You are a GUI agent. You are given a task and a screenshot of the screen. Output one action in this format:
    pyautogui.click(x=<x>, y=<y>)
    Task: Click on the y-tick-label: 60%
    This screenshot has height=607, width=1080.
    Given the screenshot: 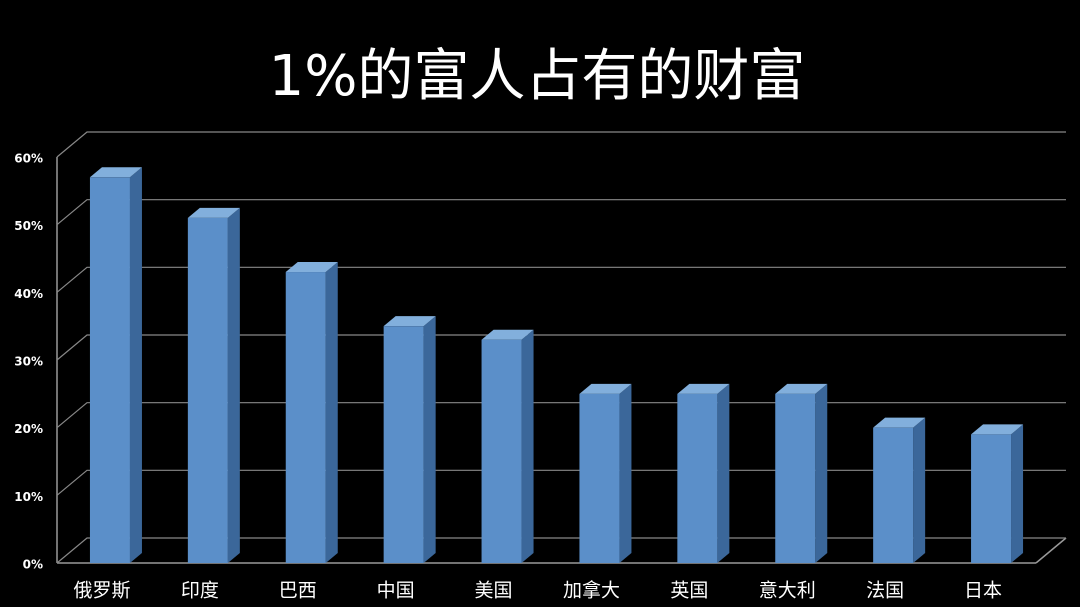 What is the action you would take?
    pyautogui.click(x=28, y=159)
    